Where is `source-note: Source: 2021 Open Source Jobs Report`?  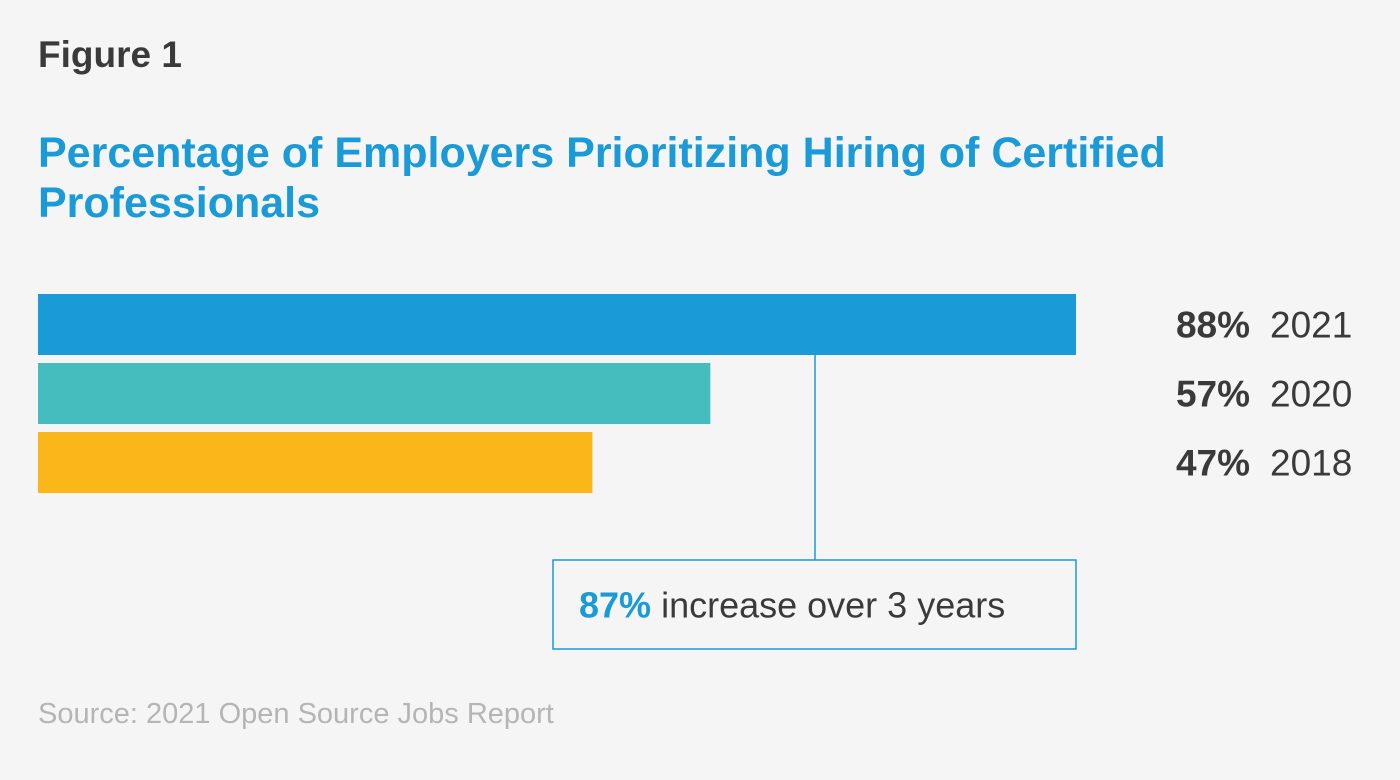 source-note: Source: 2021 Open Source Jobs Report is located at coordinates (296, 714).